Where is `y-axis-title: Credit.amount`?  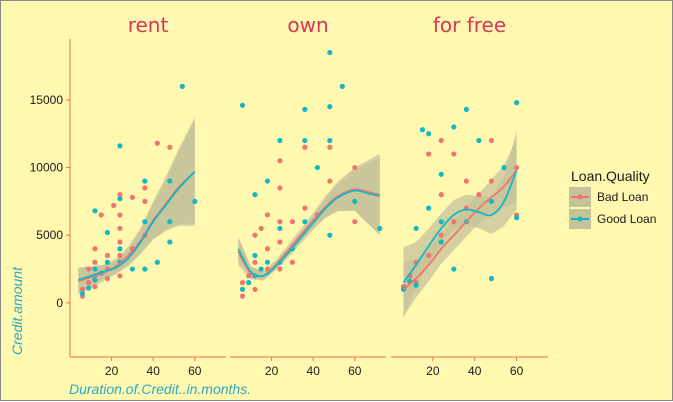 y-axis-title: Credit.amount is located at coordinates (17, 310).